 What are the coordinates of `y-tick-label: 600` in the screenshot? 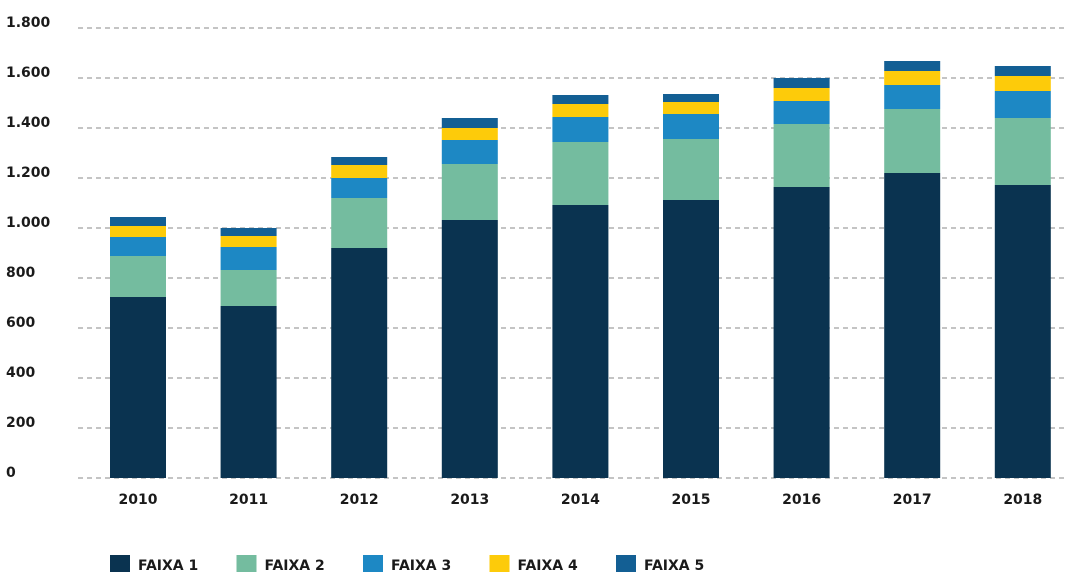 It's located at (20, 323).